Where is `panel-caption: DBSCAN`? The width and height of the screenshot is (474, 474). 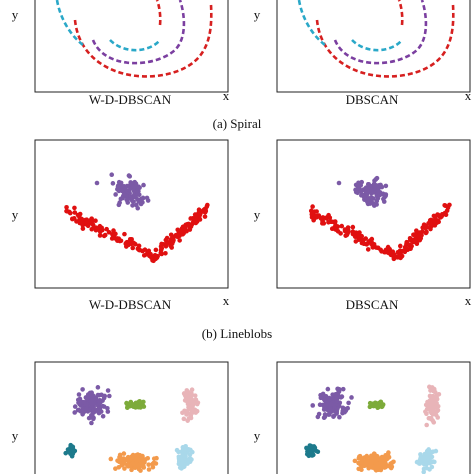 panel-caption: DBSCAN is located at coordinates (372, 99).